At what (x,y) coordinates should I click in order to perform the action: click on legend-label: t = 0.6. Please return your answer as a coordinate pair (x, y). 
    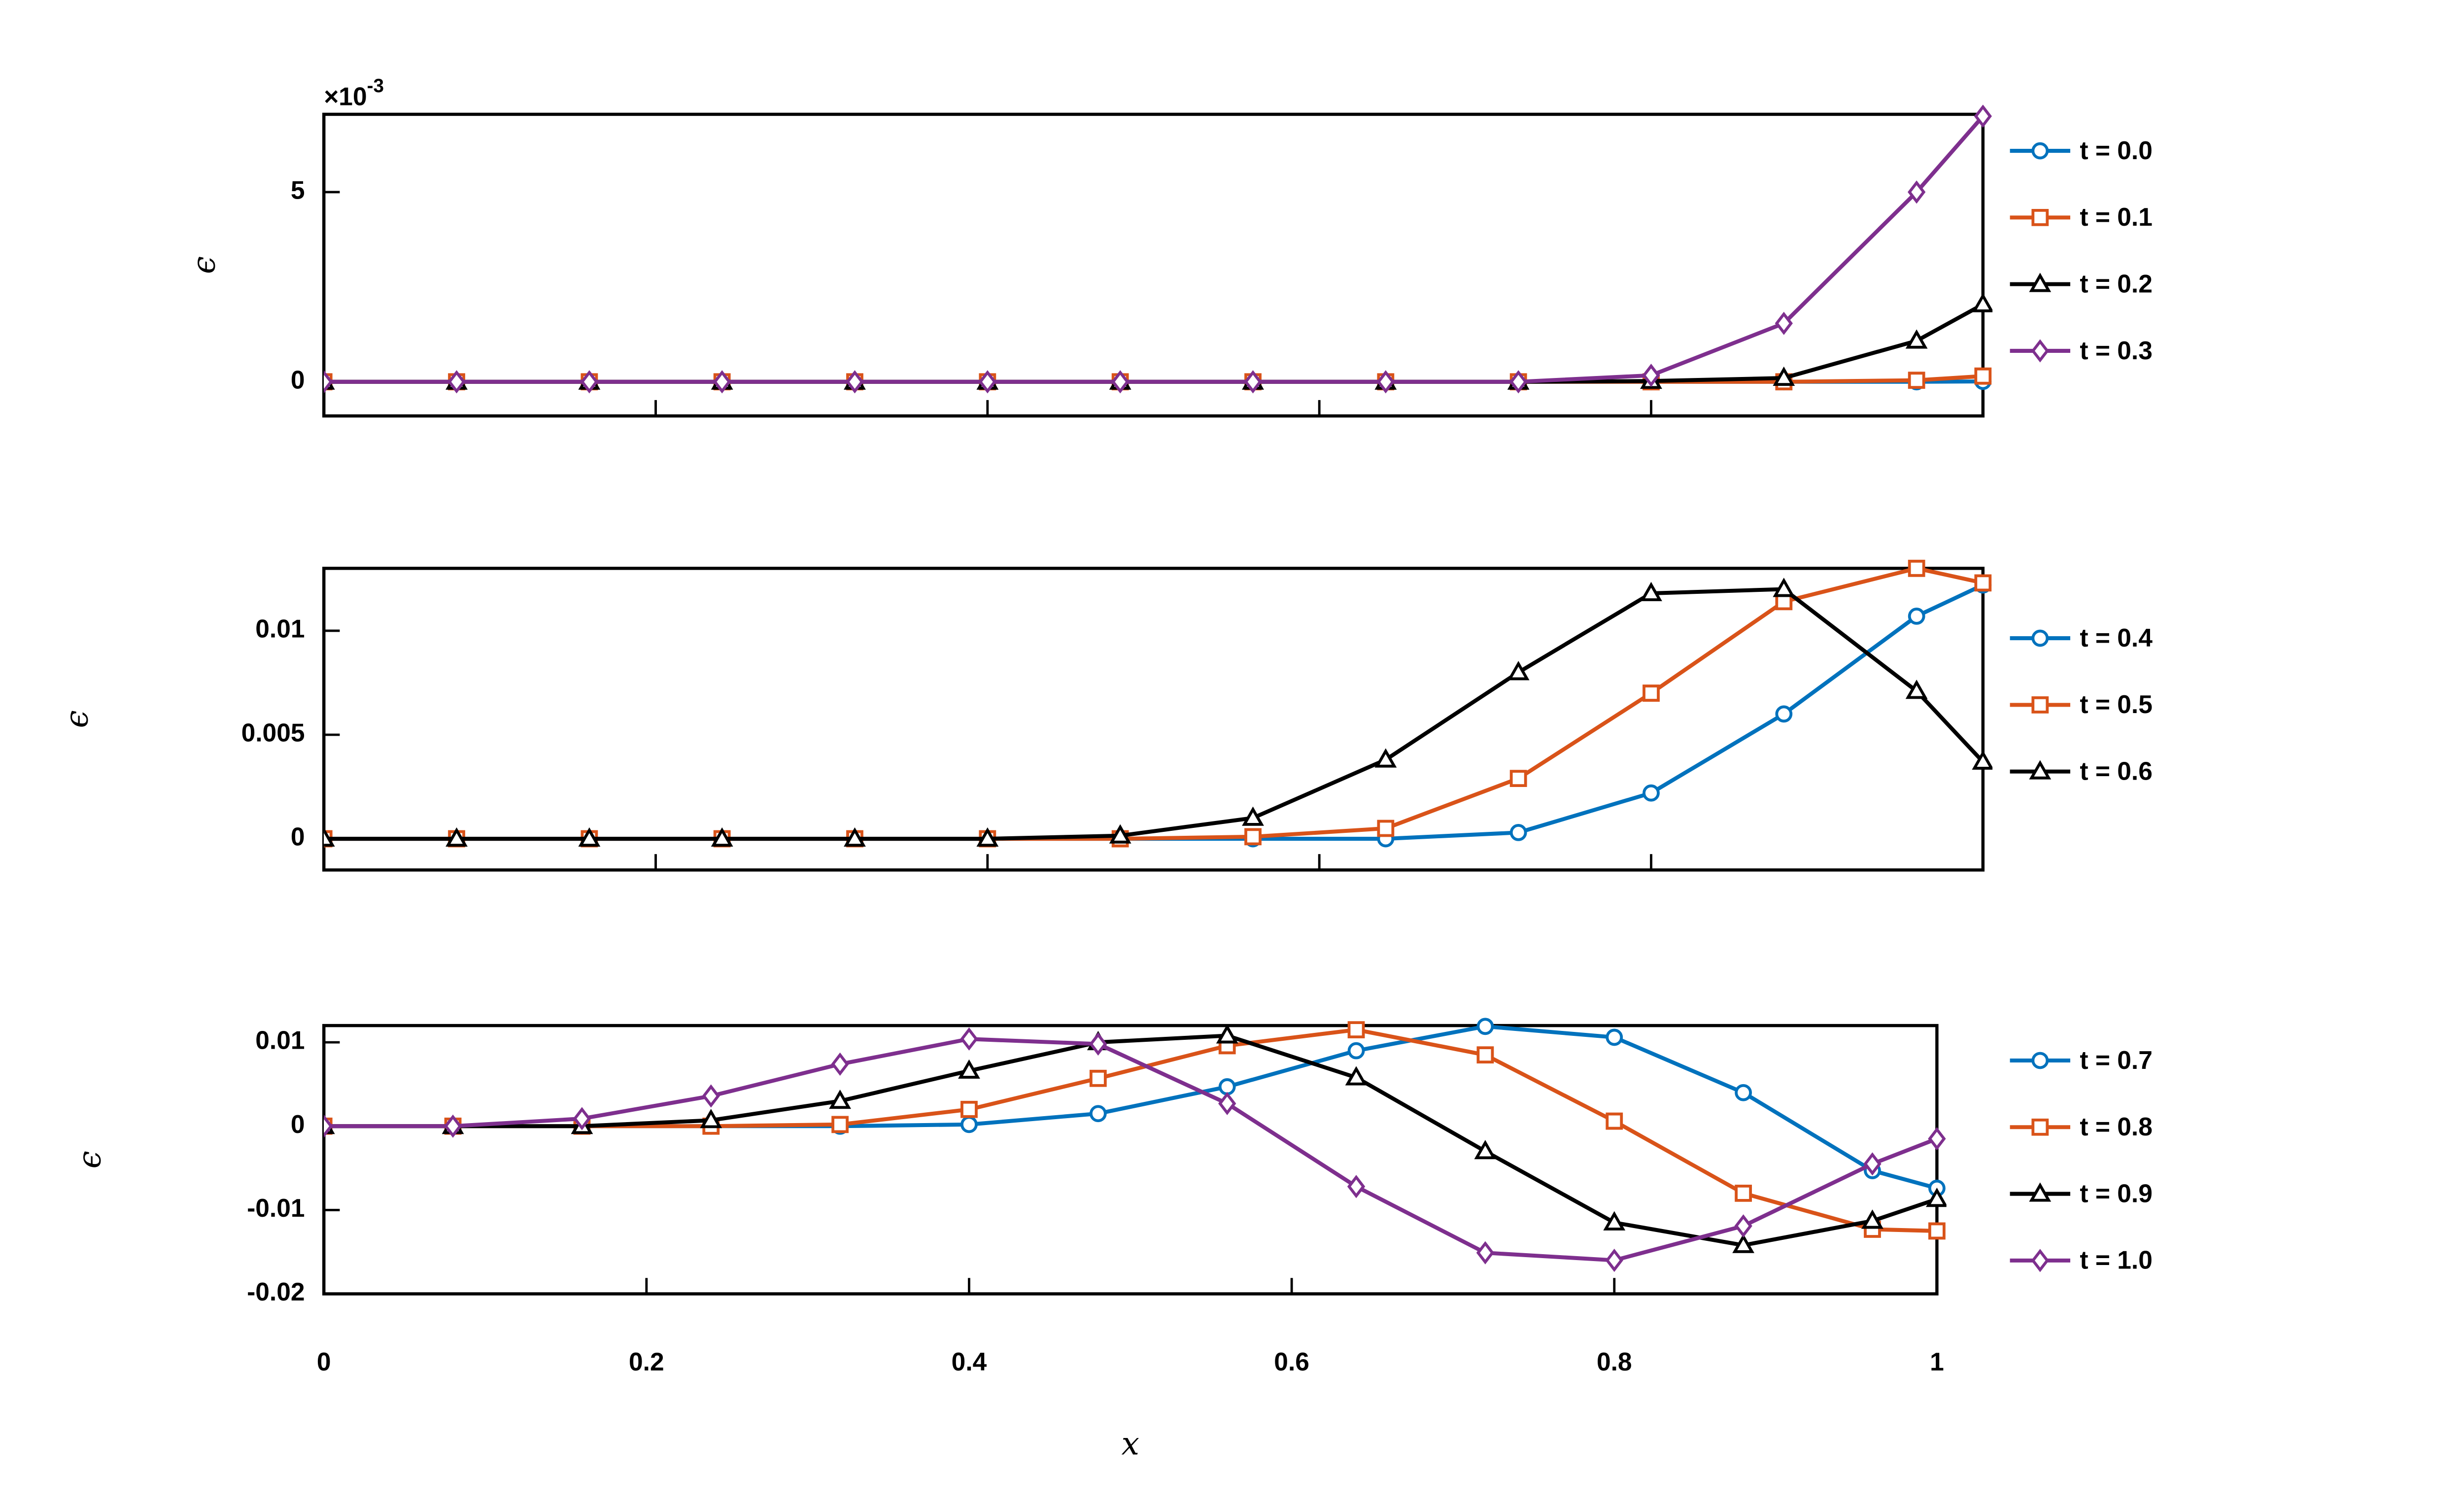
    Looking at the image, I should click on (2116, 770).